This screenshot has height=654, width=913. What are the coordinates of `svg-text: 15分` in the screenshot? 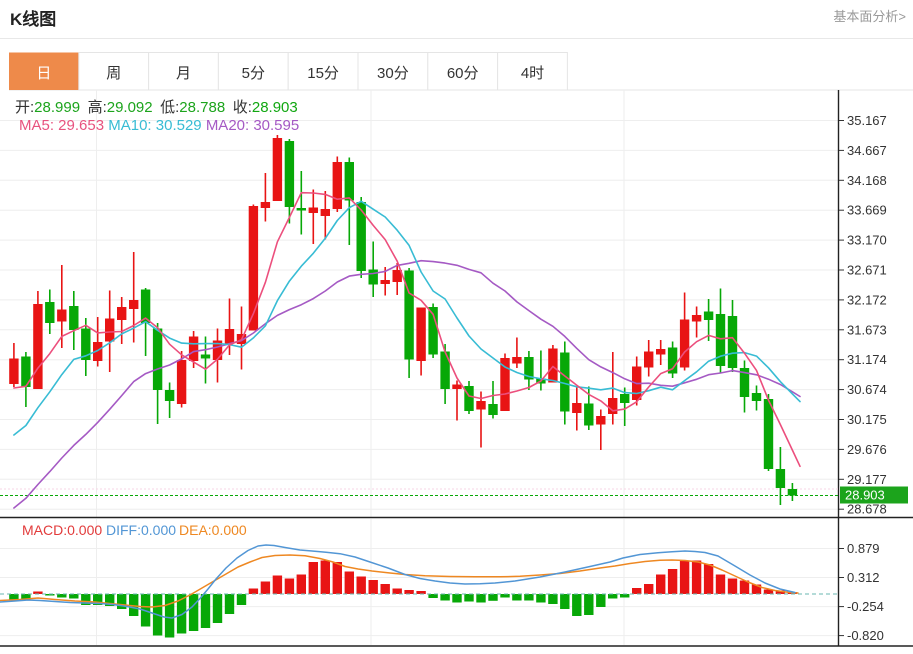 It's located at (323, 73).